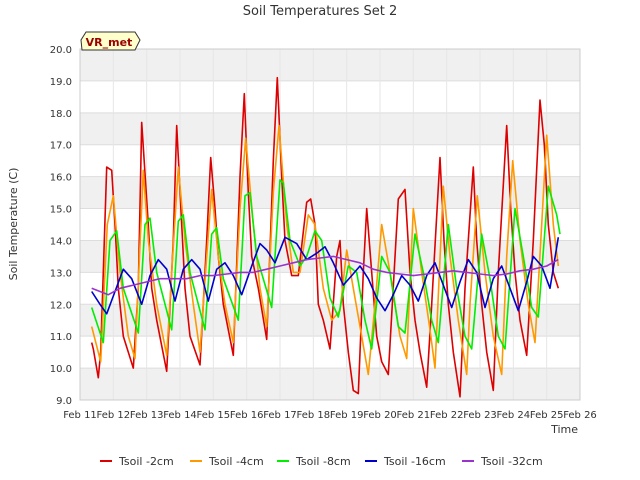  Describe the element at coordinates (547, 415) in the screenshot. I see `x-tick-label: Feb 25` at that location.